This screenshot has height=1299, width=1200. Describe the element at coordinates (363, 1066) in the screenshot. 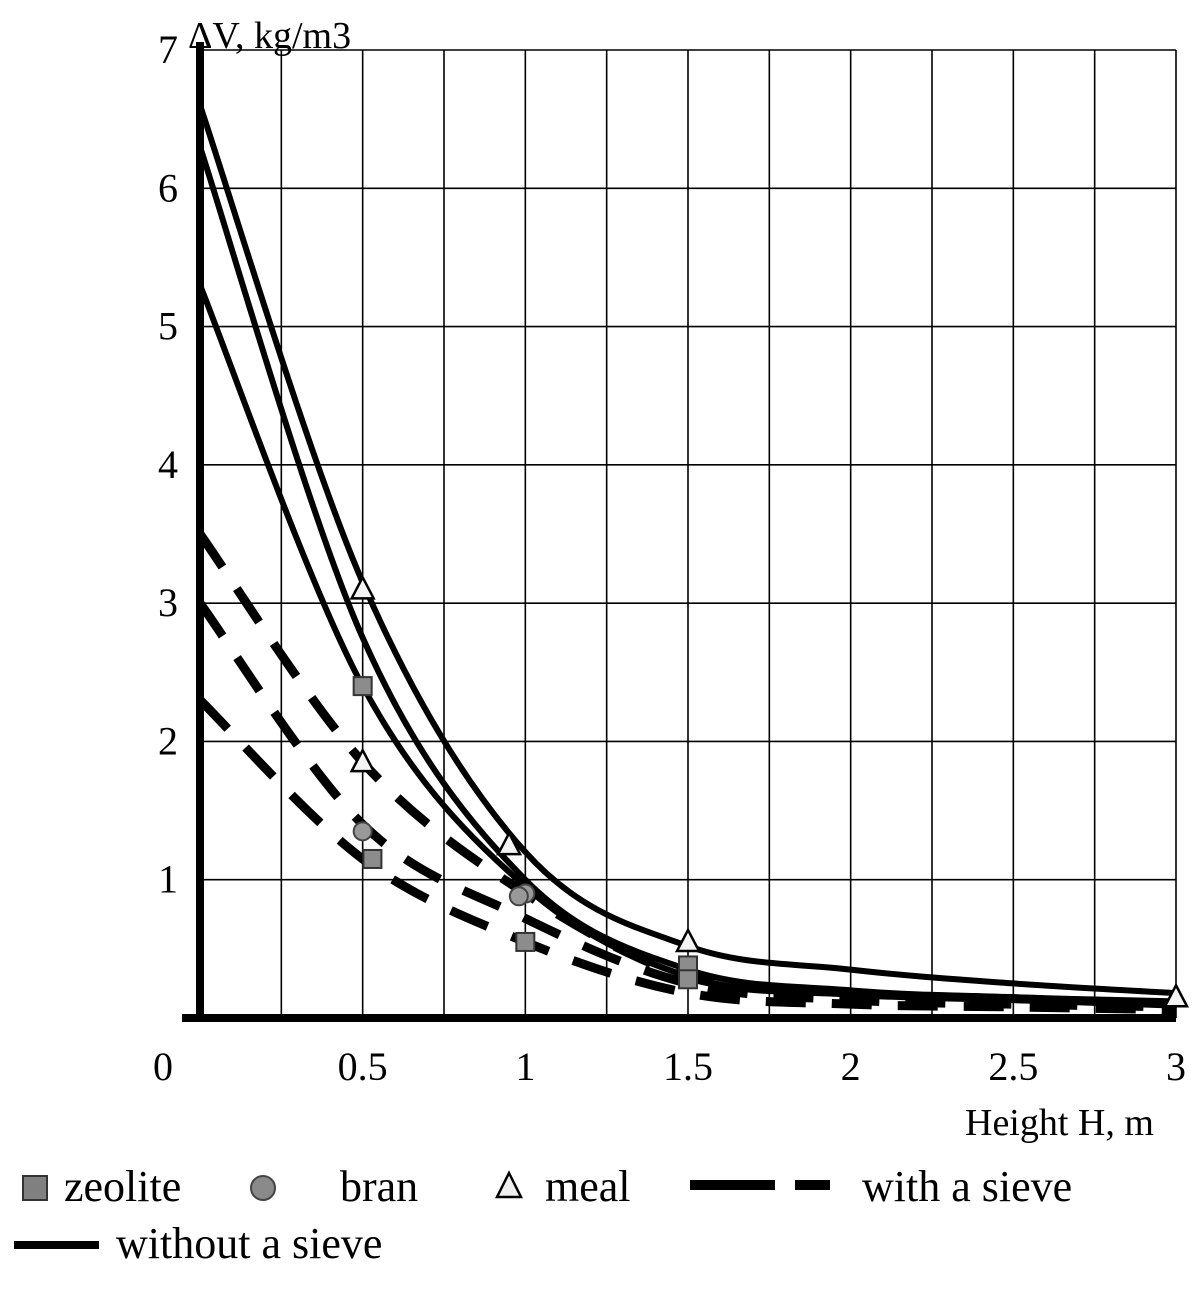

I see `x-tick-label: 0.5` at that location.